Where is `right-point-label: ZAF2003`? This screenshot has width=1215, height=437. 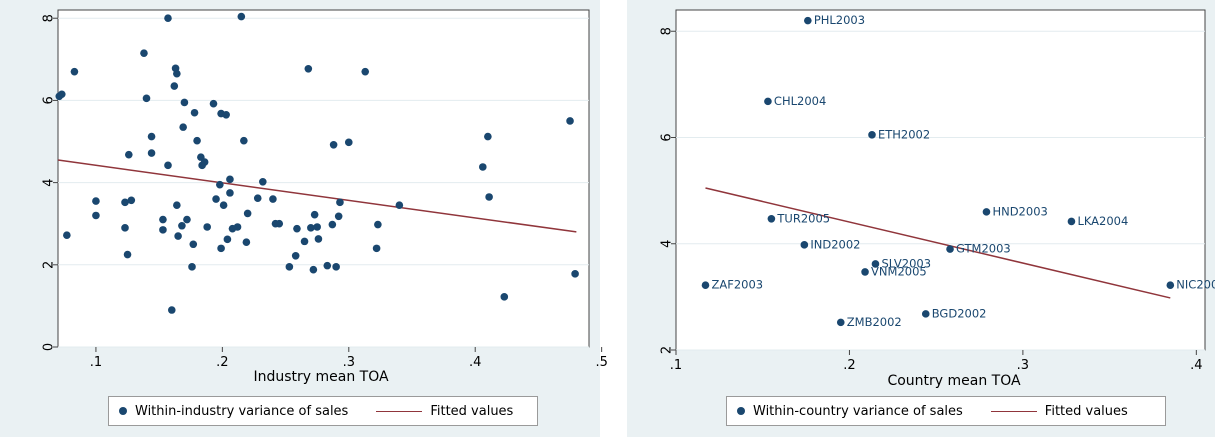
right-point-label: ZAF2003 is located at coordinates (737, 285).